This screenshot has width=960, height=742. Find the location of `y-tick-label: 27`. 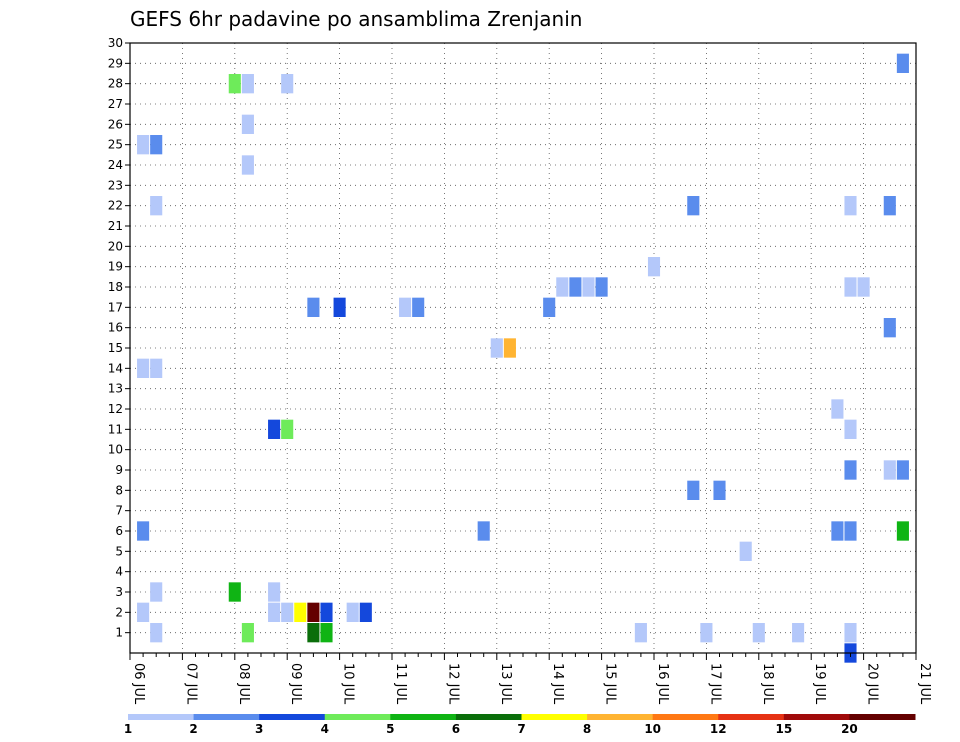

y-tick-label: 27 is located at coordinates (115, 104).